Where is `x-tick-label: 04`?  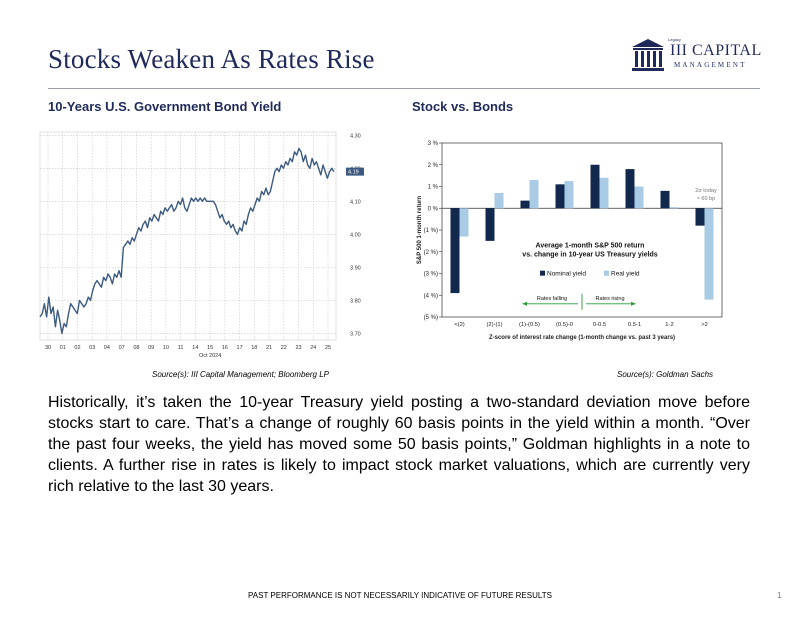
x-tick-label: 04 is located at coordinates (107, 348).